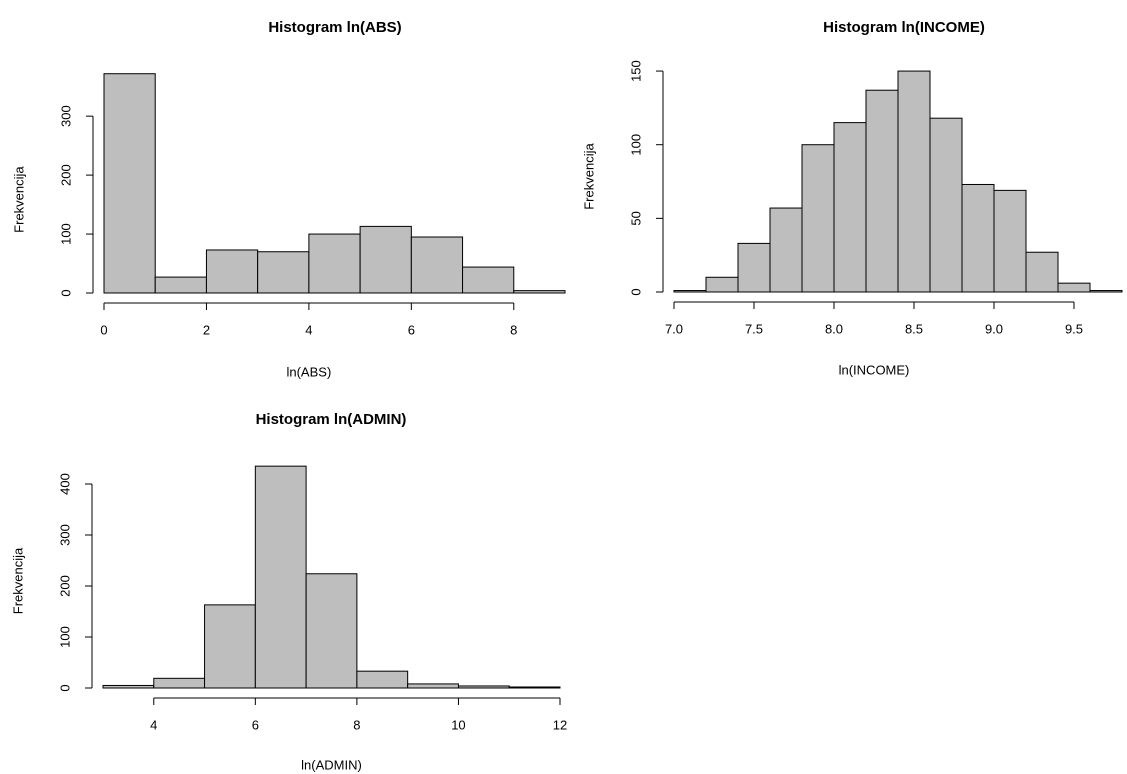  Describe the element at coordinates (635, 218) in the screenshot. I see `y-tick-label: 50` at that location.